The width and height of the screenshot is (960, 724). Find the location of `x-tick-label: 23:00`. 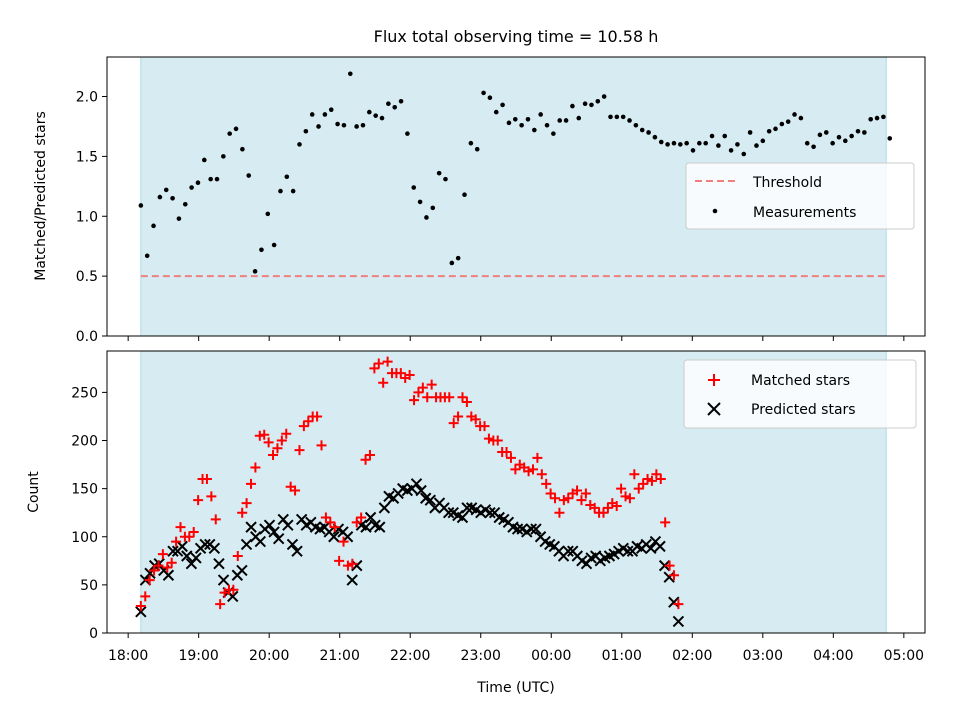

x-tick-label: 23:00 is located at coordinates (481, 656).